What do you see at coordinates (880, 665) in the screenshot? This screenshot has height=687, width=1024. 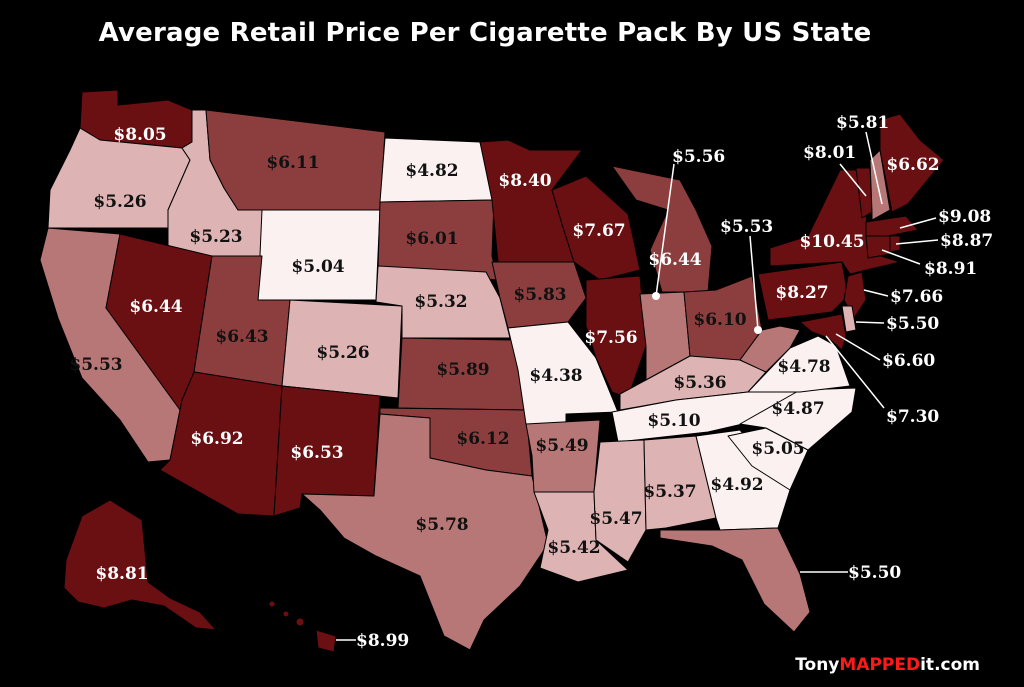 I see `credit-part2: MAPPED` at bounding box center [880, 665].